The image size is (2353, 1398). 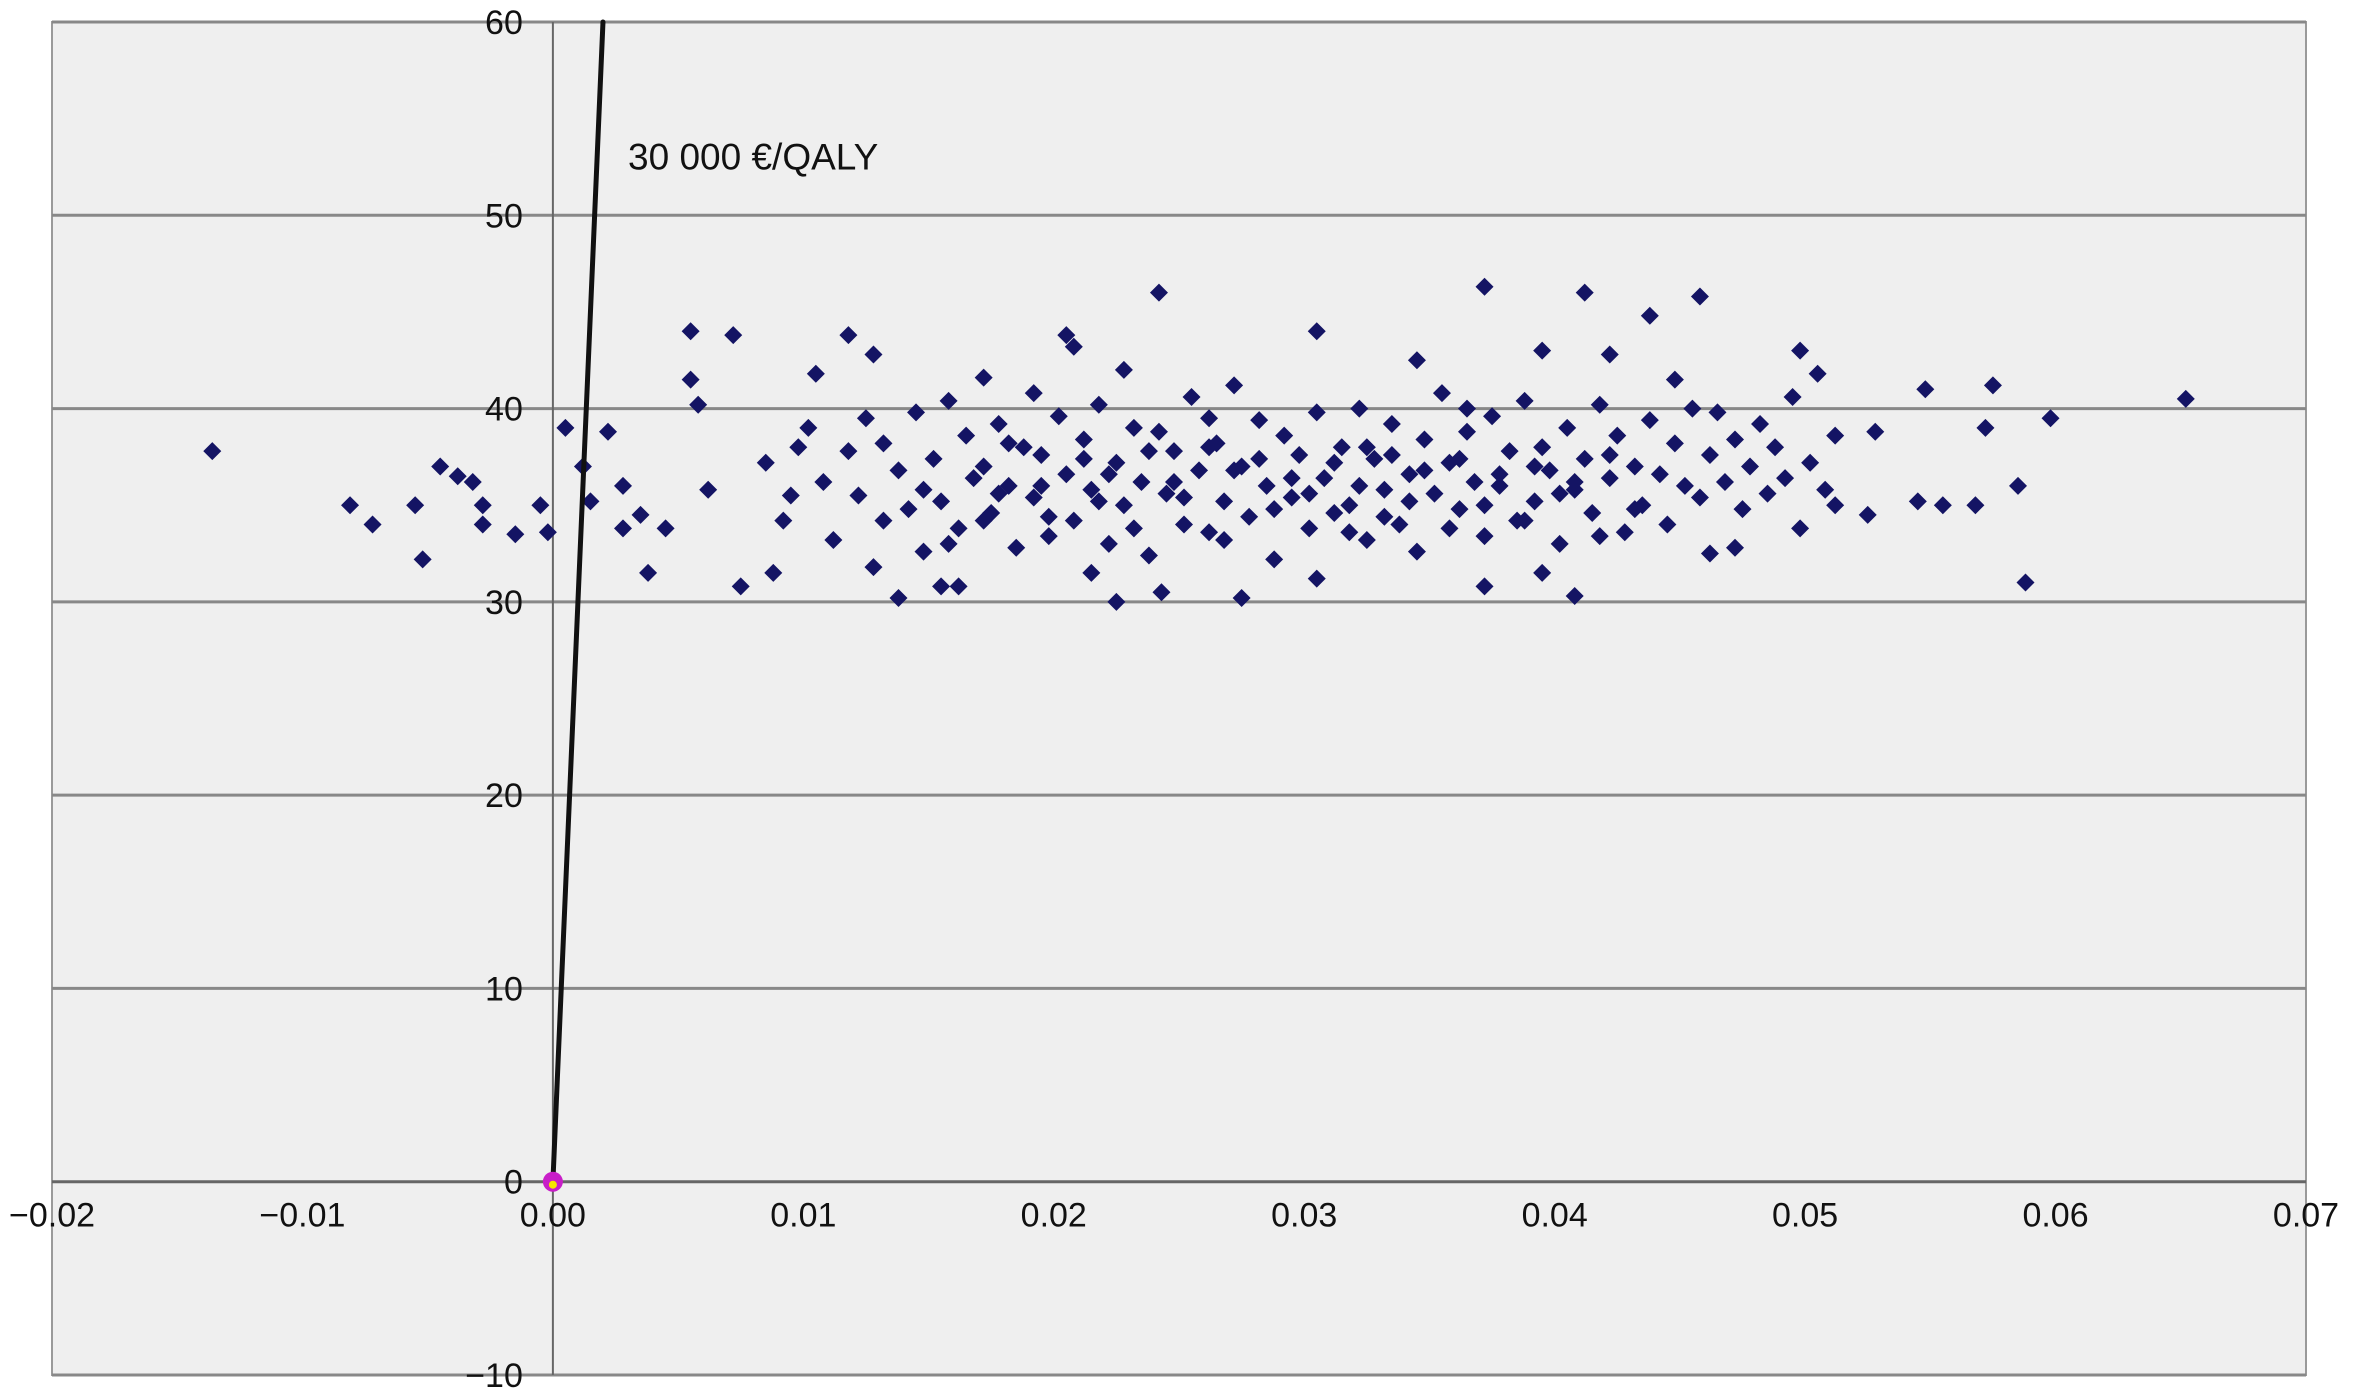 What do you see at coordinates (1555, 1216) in the screenshot?
I see `x-tick-label: 0.04` at bounding box center [1555, 1216].